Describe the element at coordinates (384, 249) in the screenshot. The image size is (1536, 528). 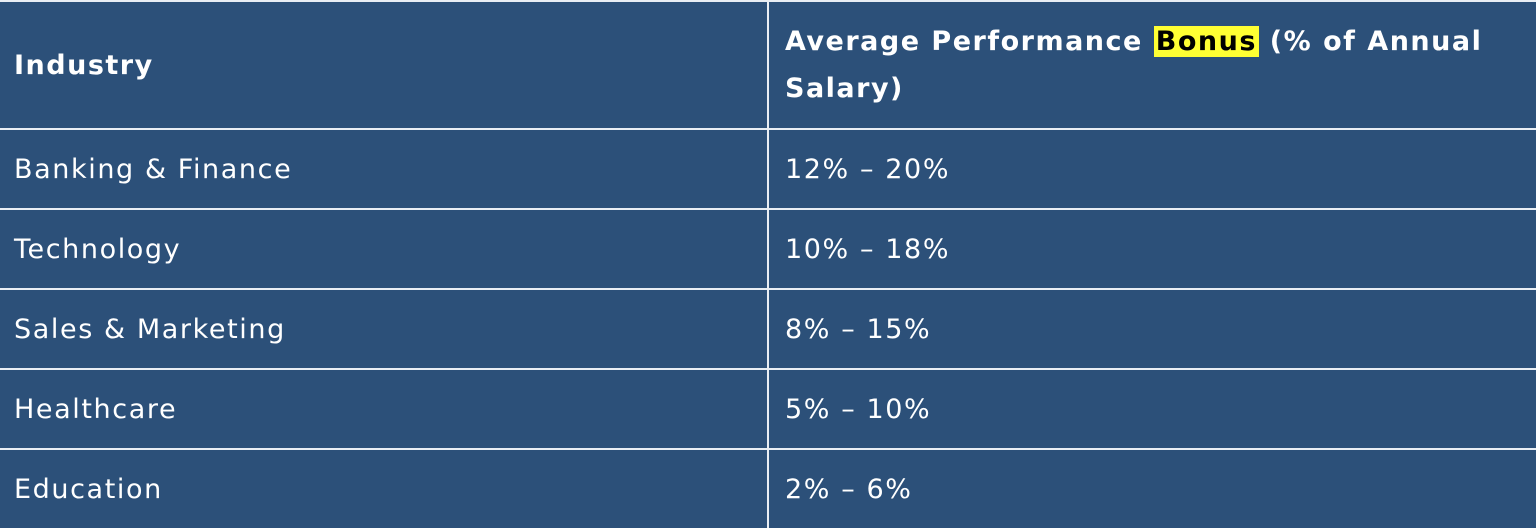
I see `industry-cell: Technology` at that location.